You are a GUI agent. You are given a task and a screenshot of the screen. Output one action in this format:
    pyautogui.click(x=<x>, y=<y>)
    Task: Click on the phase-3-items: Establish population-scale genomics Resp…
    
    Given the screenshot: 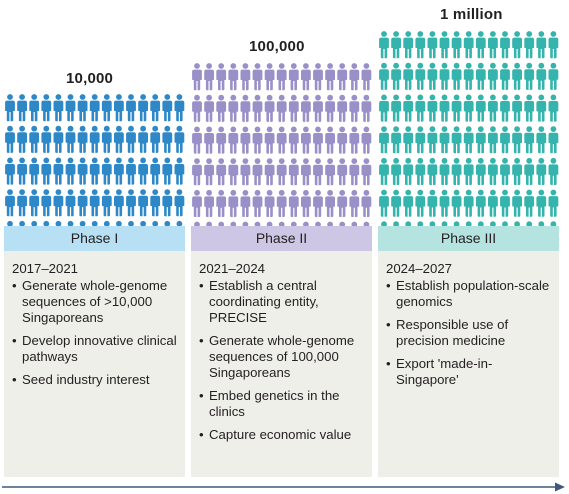 What is the action you would take?
    pyautogui.click(x=469, y=333)
    